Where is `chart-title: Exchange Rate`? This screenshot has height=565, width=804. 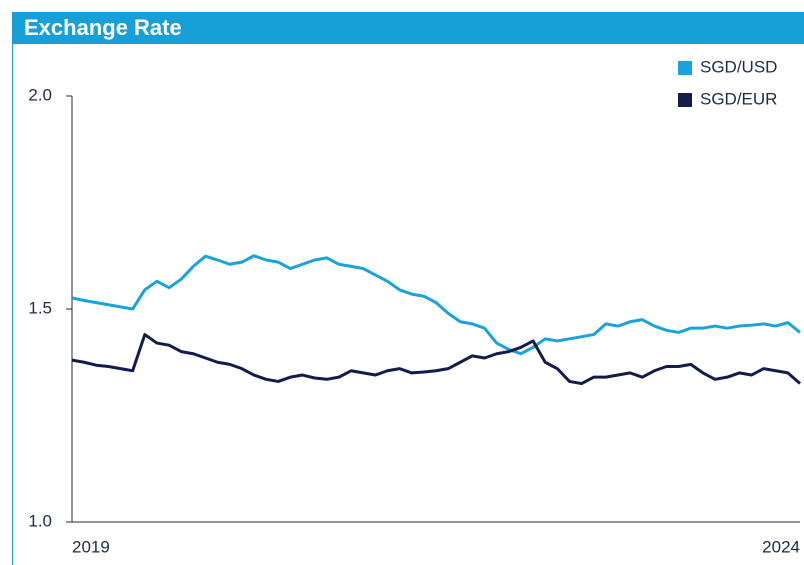 chart-title: Exchange Rate is located at coordinates (103, 27).